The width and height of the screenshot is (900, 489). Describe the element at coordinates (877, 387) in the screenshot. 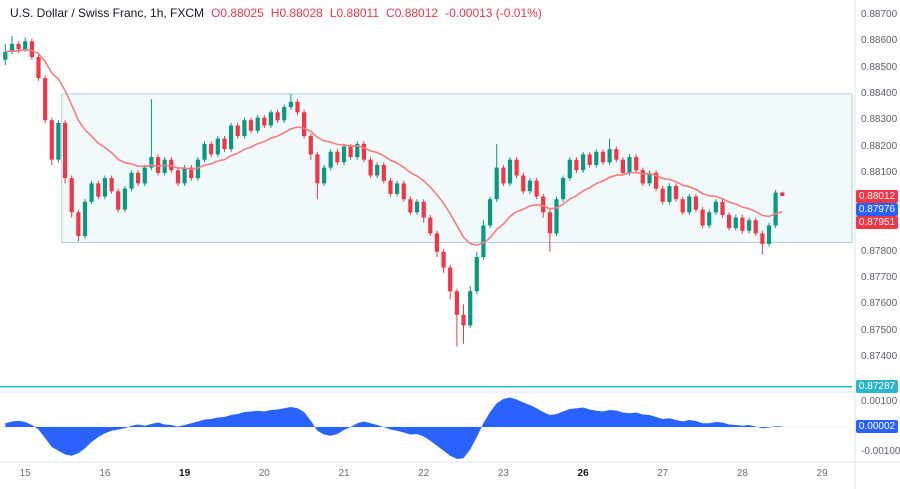

I see `price-badge: 0.87287` at that location.